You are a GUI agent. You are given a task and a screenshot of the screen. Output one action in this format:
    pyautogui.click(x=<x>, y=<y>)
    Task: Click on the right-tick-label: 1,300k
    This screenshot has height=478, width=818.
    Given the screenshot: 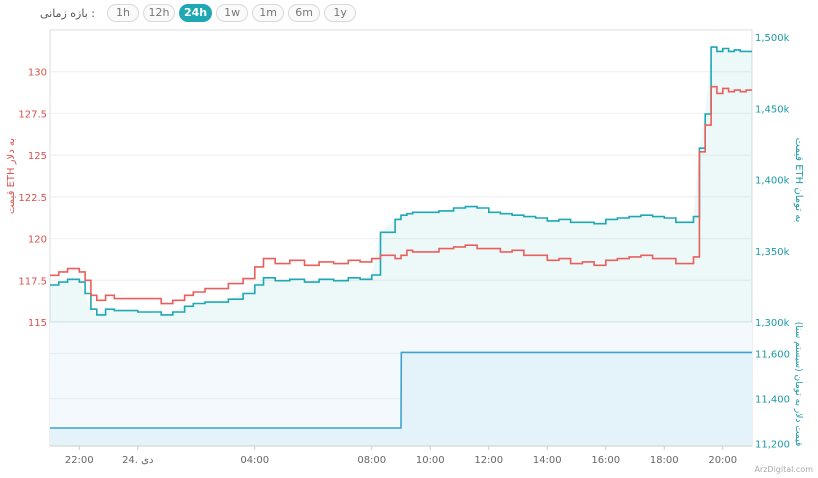 What is the action you would take?
    pyautogui.click(x=772, y=323)
    